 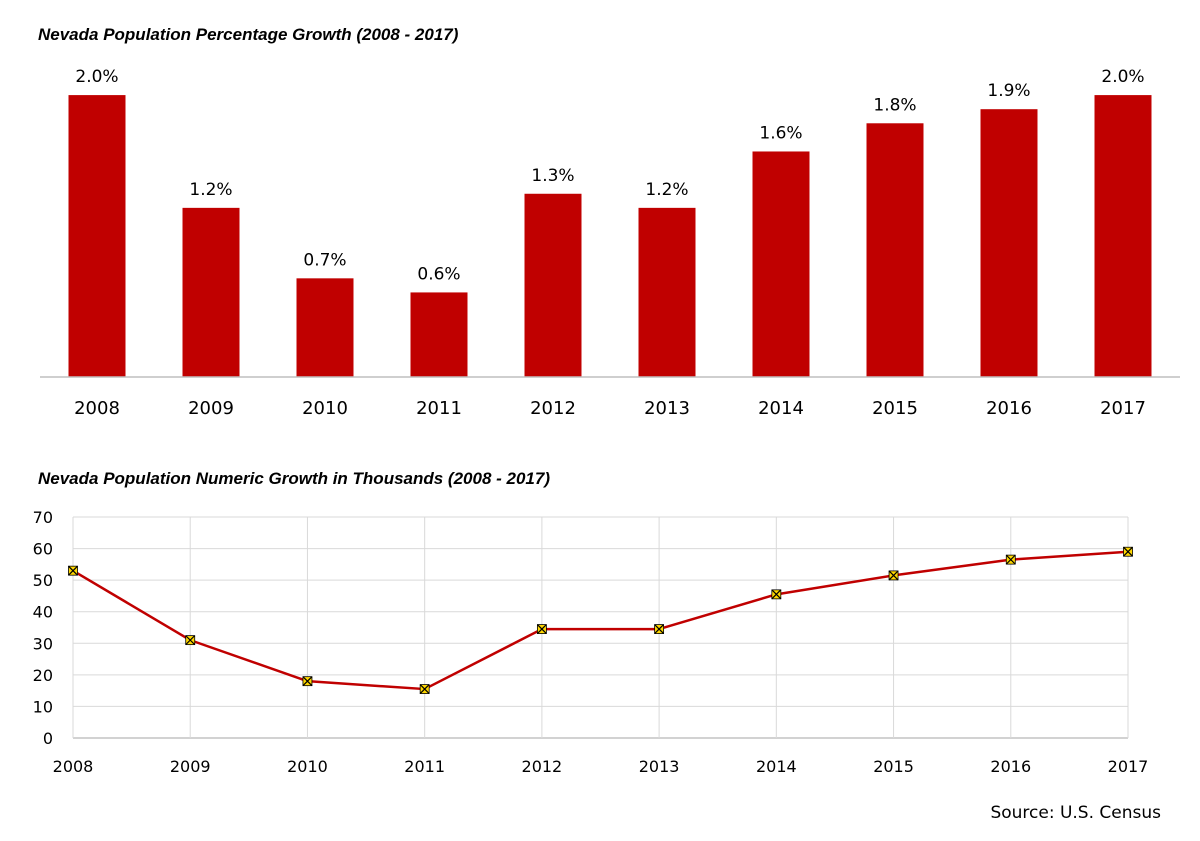 What do you see at coordinates (1128, 766) in the screenshot?
I see `line-x-tick-2017: 2017` at bounding box center [1128, 766].